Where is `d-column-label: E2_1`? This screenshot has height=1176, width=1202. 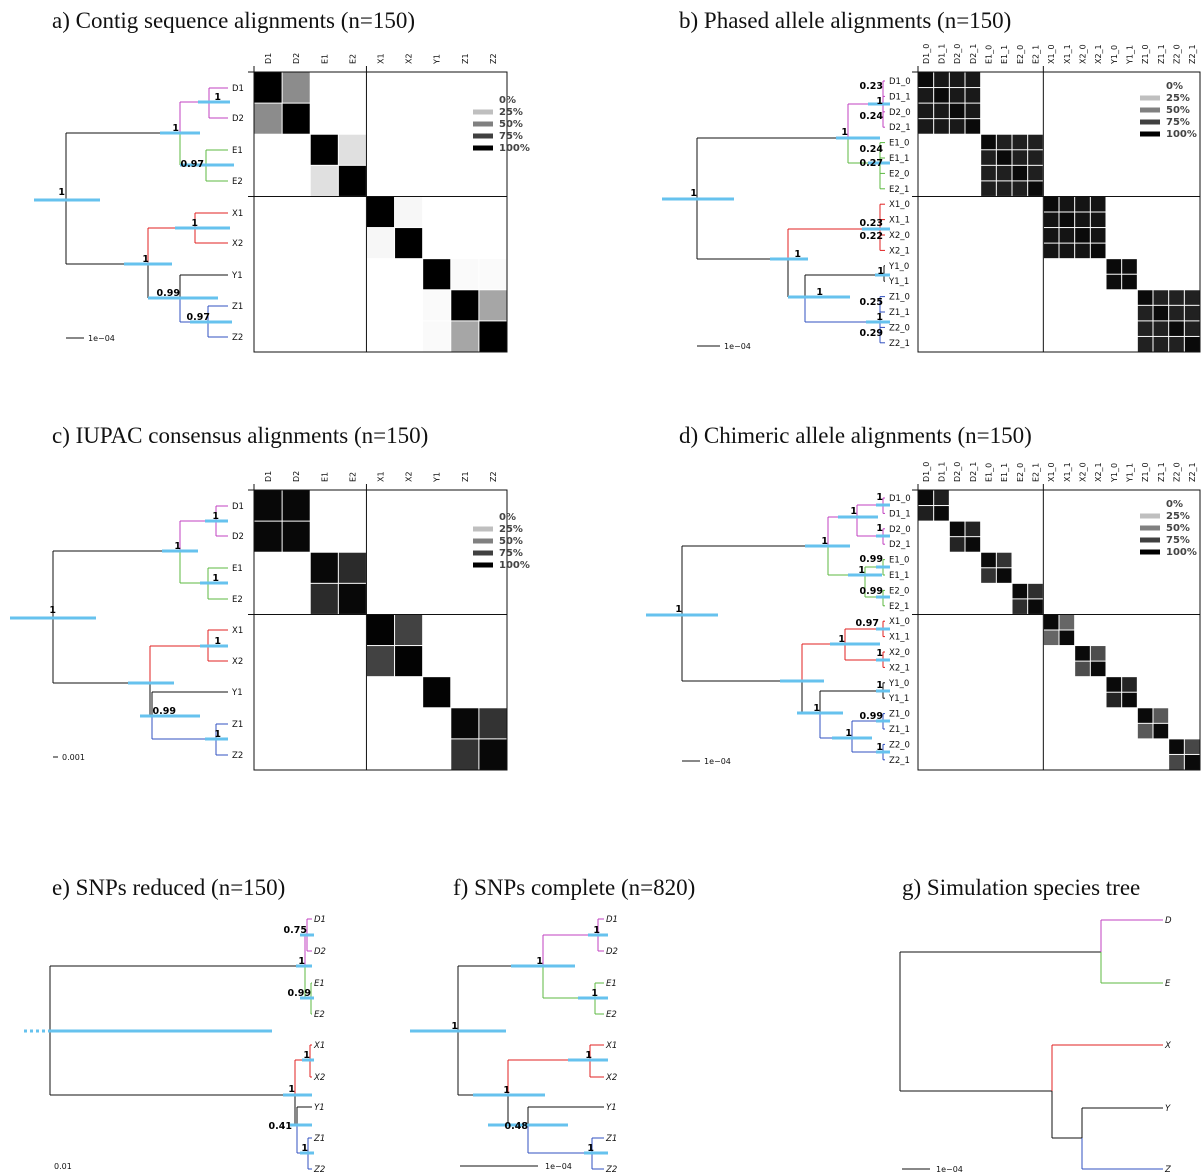
d-column-label: E2_1 is located at coordinates (1036, 472).